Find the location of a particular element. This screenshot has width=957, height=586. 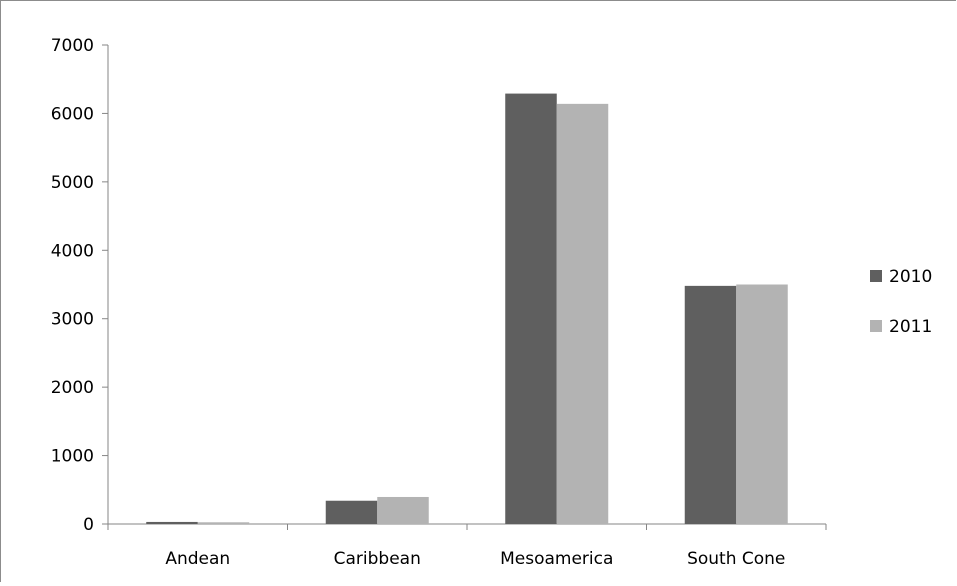

bar-2010-caribbean is located at coordinates (351, 512).